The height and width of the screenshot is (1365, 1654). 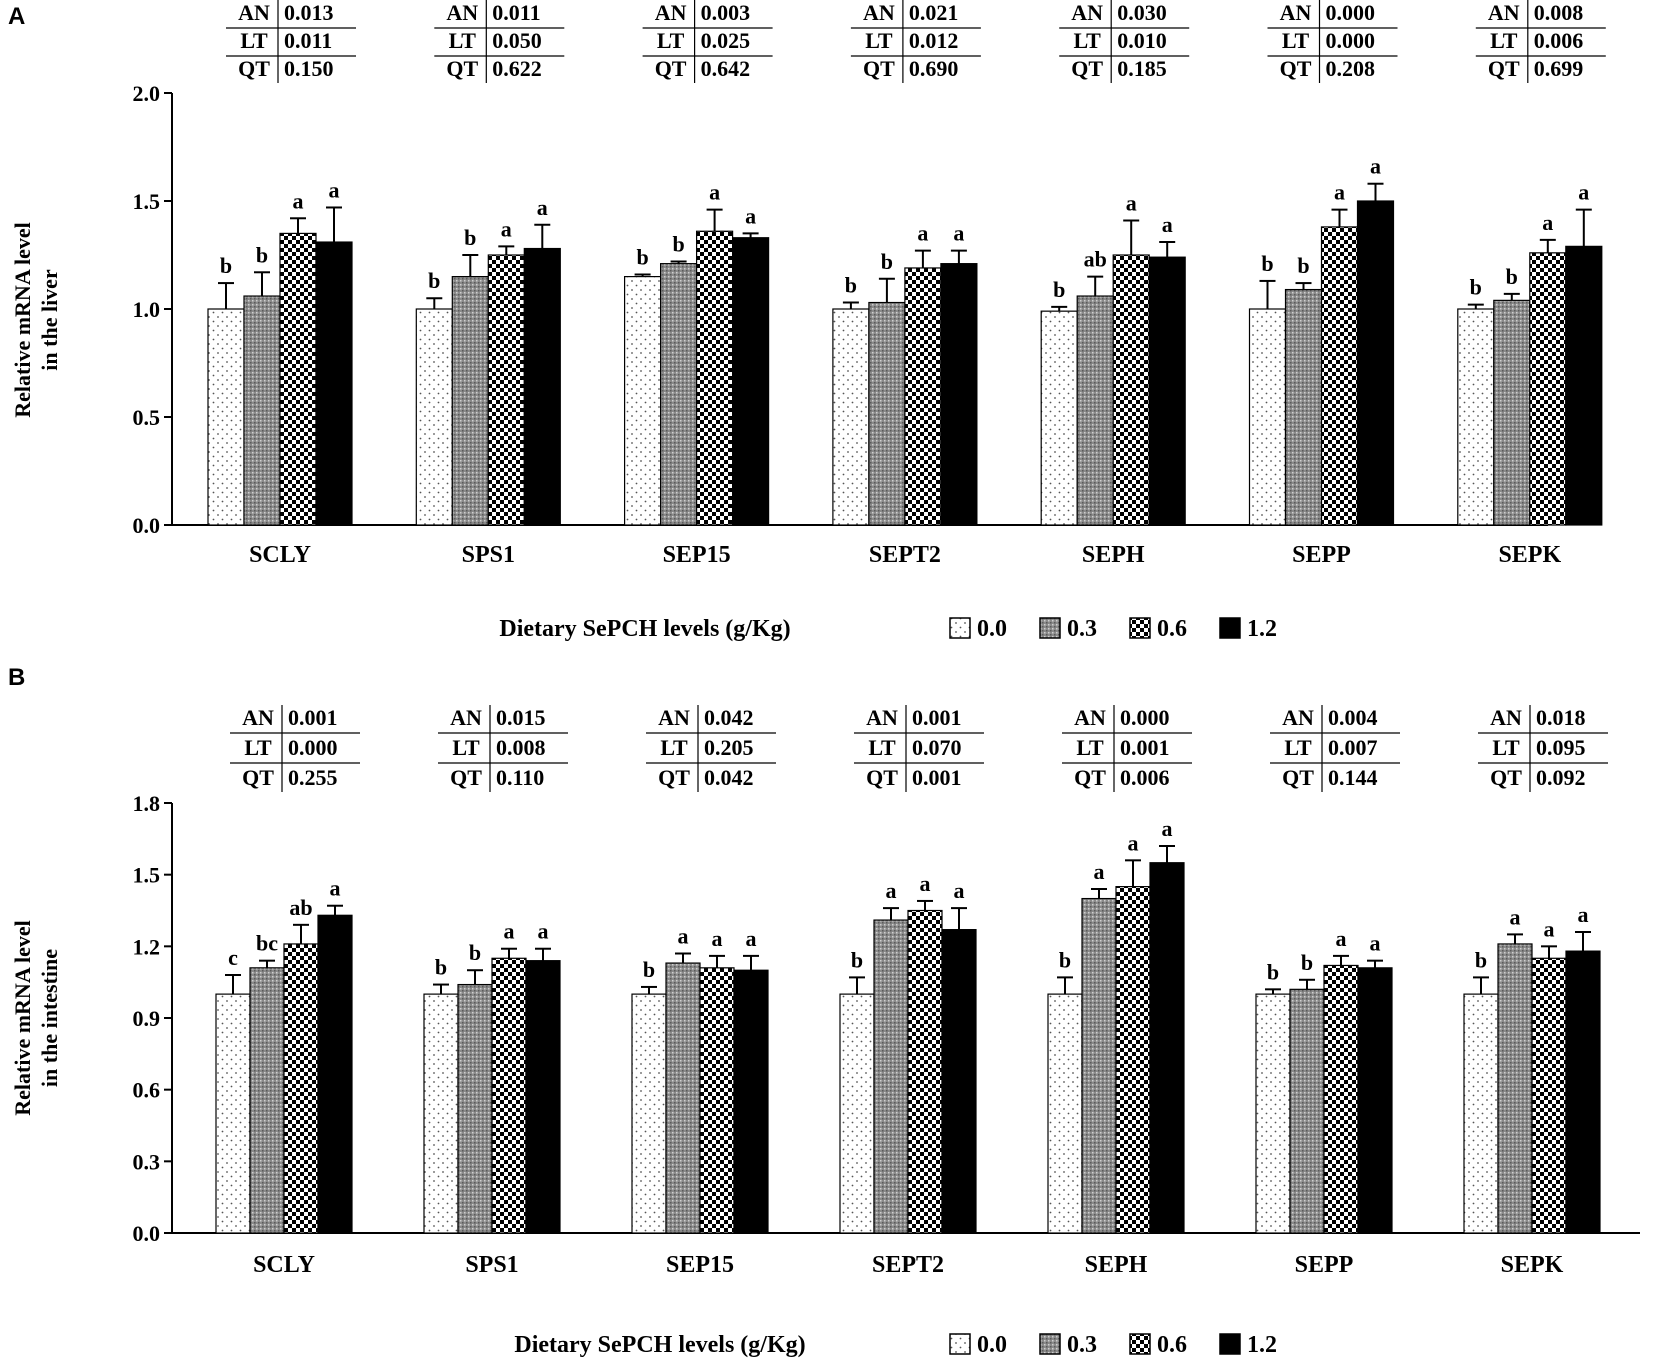 What do you see at coordinates (521, 747) in the screenshot?
I see `stats-value-lt: 0.008` at bounding box center [521, 747].